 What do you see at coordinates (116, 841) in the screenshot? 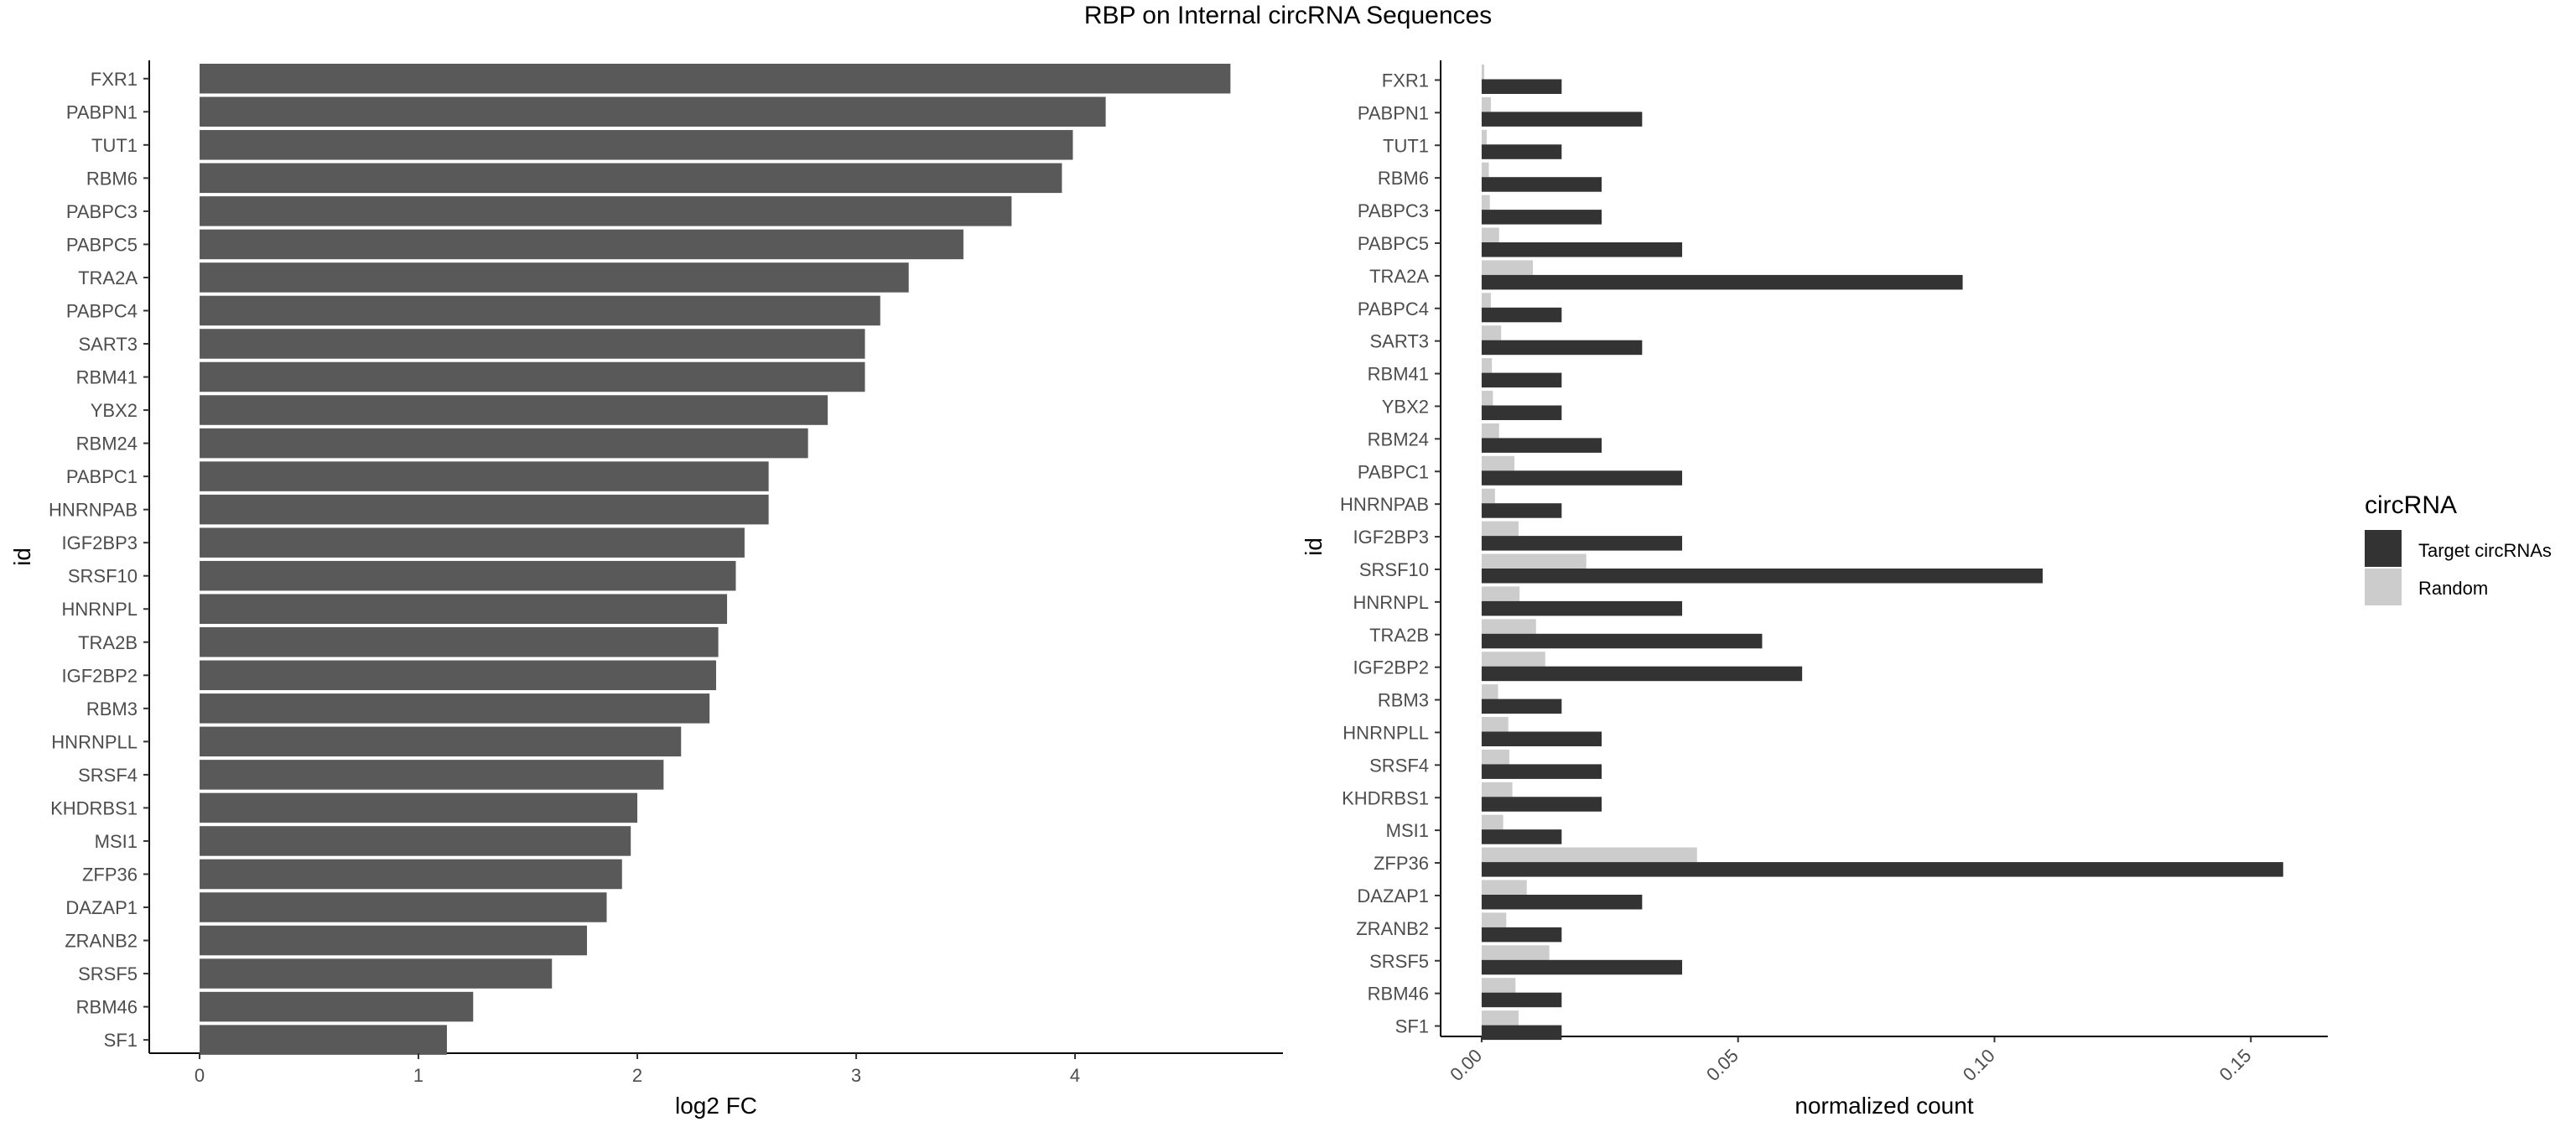
I see `left-y-tick-label: MSI1` at bounding box center [116, 841].